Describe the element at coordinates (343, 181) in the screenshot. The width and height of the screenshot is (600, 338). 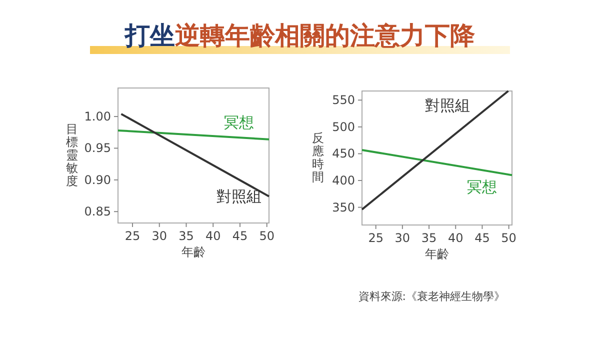
I see `y-tick-label: 400` at that location.